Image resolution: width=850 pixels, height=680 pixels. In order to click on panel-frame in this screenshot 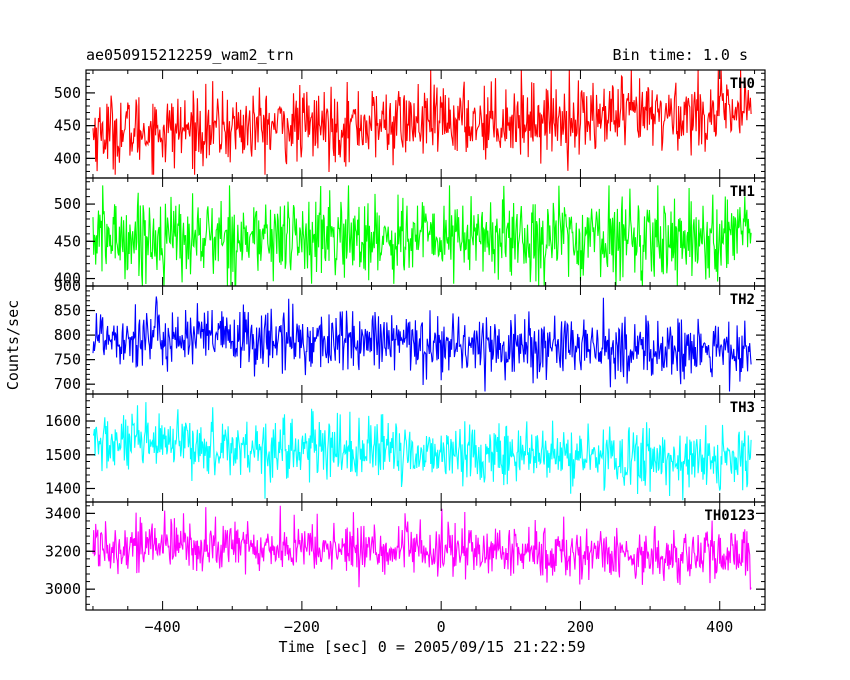, I will do `click(425, 556)`.